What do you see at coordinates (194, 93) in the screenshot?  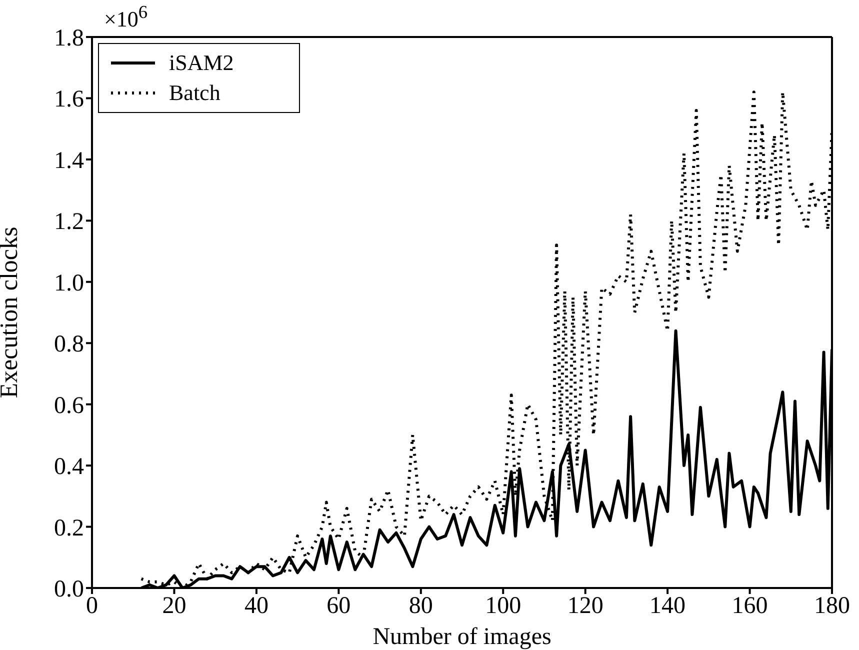 I see `legend-label: Batch` at bounding box center [194, 93].